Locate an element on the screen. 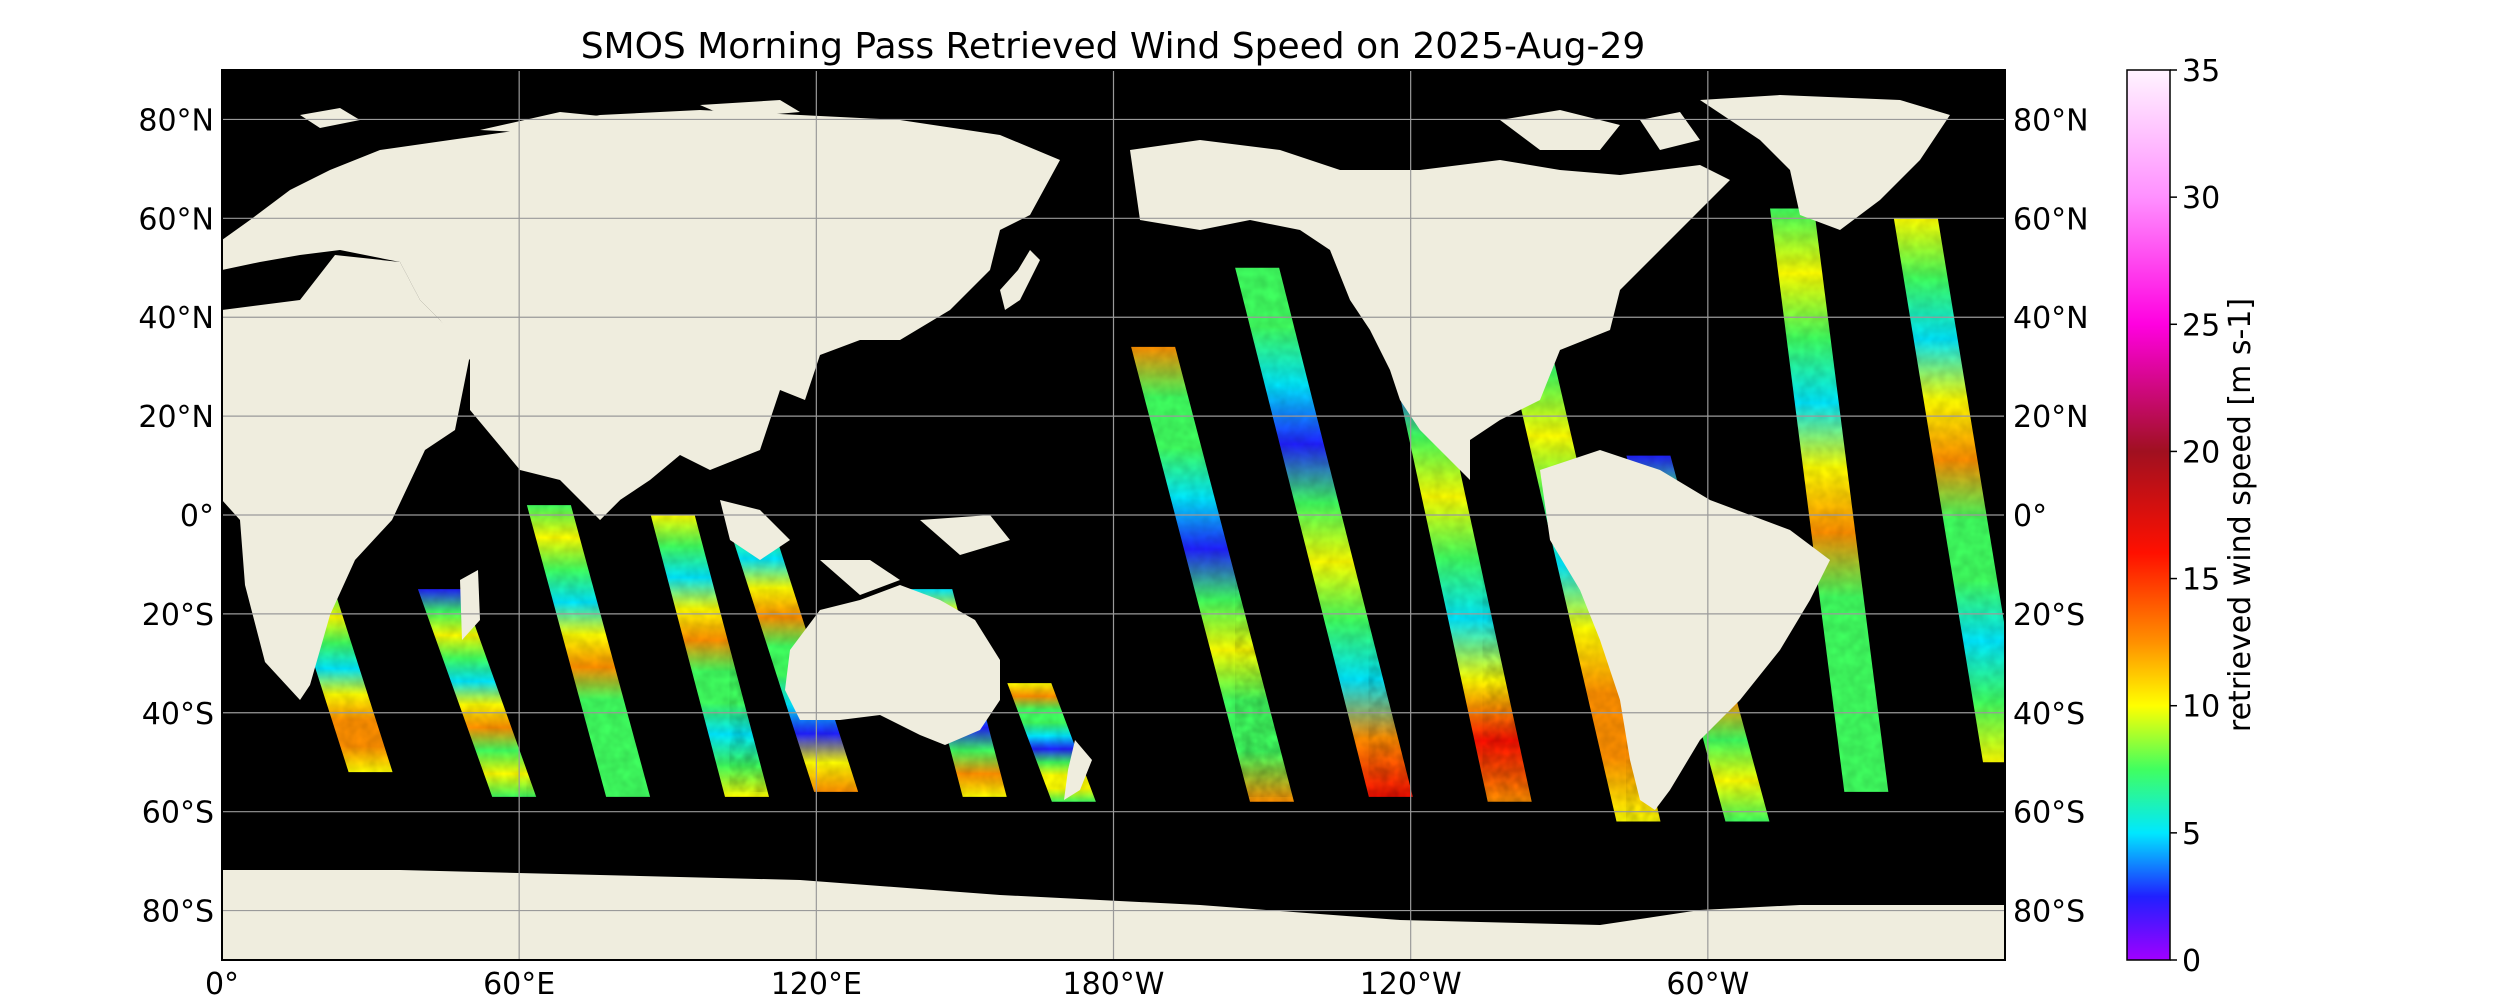 This screenshot has height=1004, width=2500. land-australia is located at coordinates (892, 665).